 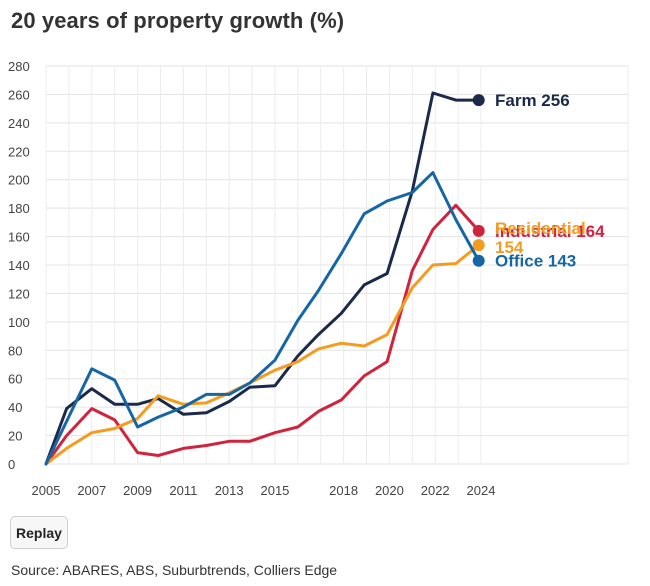 What do you see at coordinates (478, 230) in the screenshot?
I see `end-point-industrial` at bounding box center [478, 230].